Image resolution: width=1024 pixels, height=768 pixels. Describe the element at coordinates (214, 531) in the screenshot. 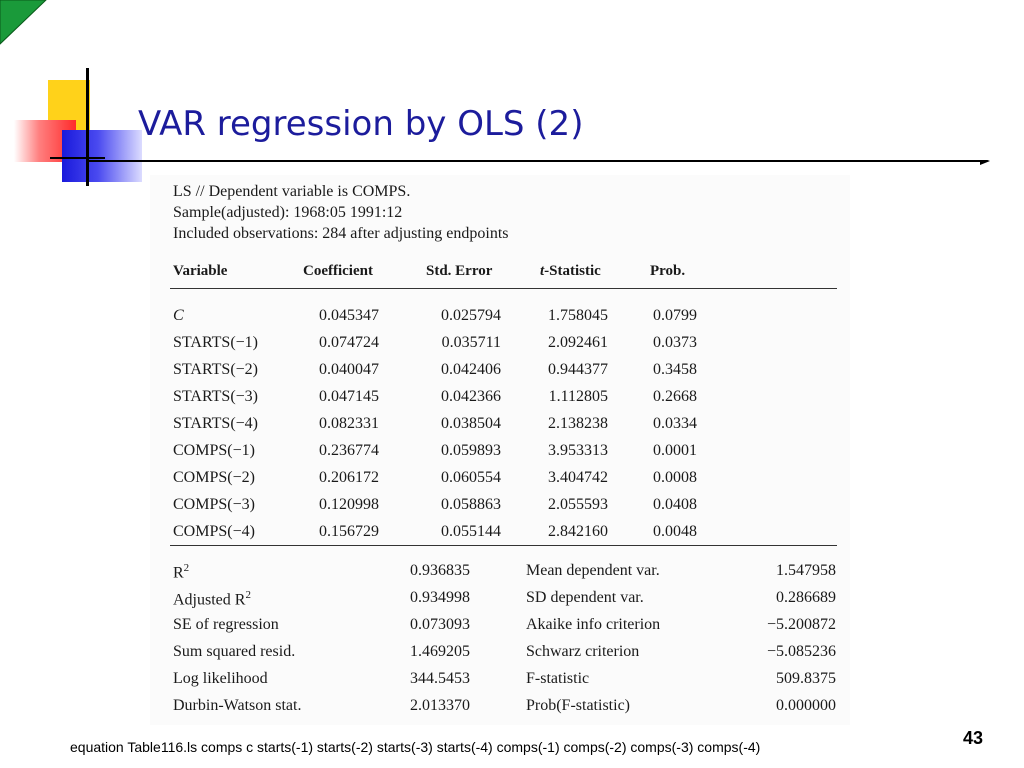

I see `variable-cell: COMPS(−4)` at that location.